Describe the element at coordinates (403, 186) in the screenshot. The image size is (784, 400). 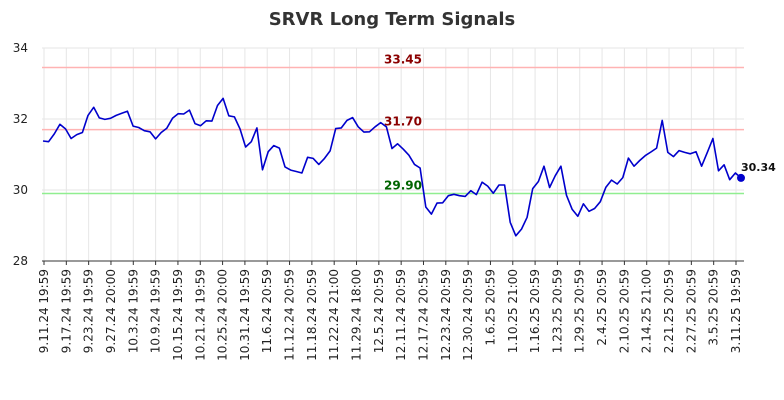
I see `reference-line-label: 29.90` at that location.